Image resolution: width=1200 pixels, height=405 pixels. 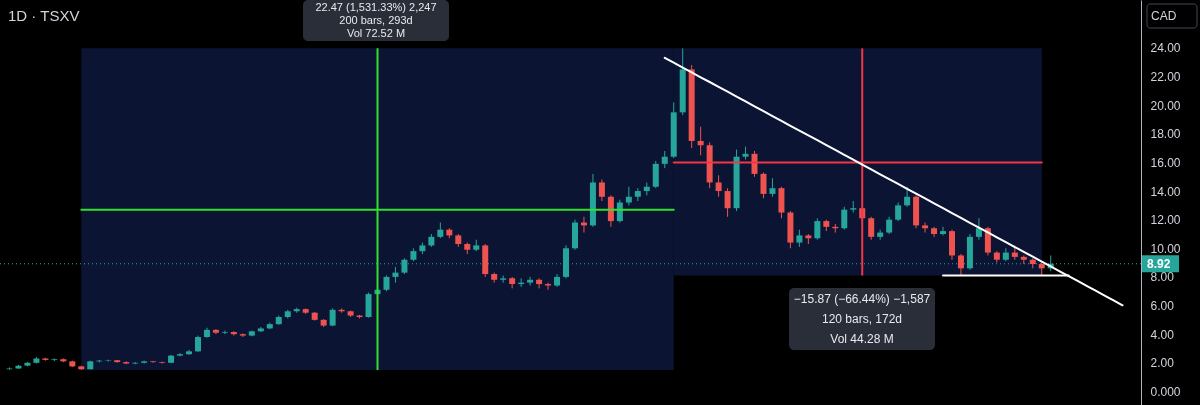 I want to click on annotation: Vol 72.52 M, so click(x=376, y=32).